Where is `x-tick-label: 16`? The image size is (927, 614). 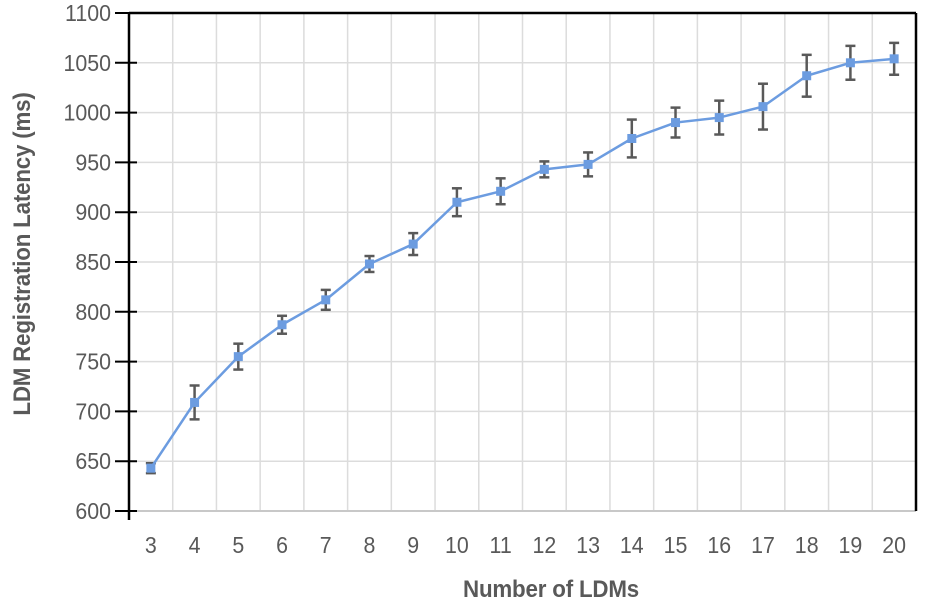
x-tick-label: 16 is located at coordinates (719, 545).